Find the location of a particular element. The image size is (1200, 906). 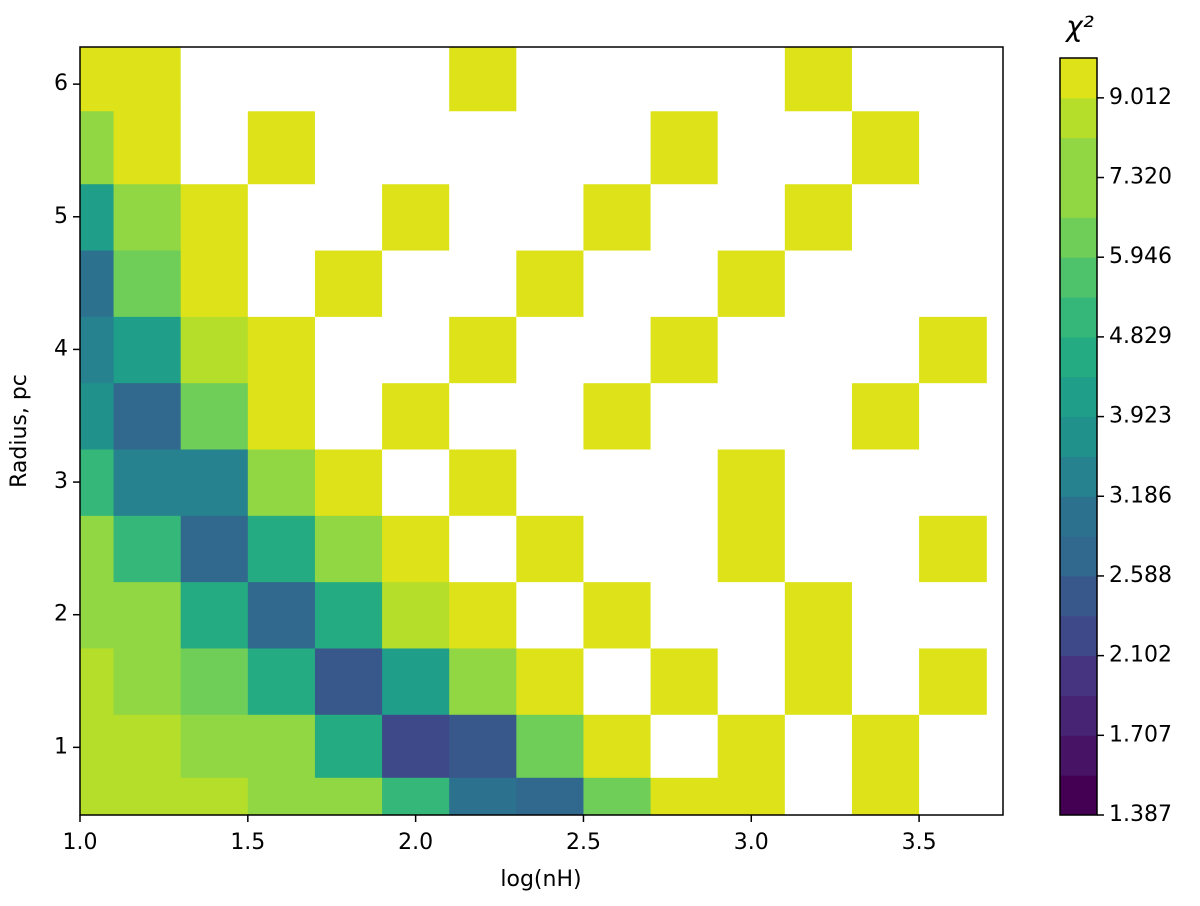

colorbar-tick-label: 5.946 is located at coordinates (1140, 256).